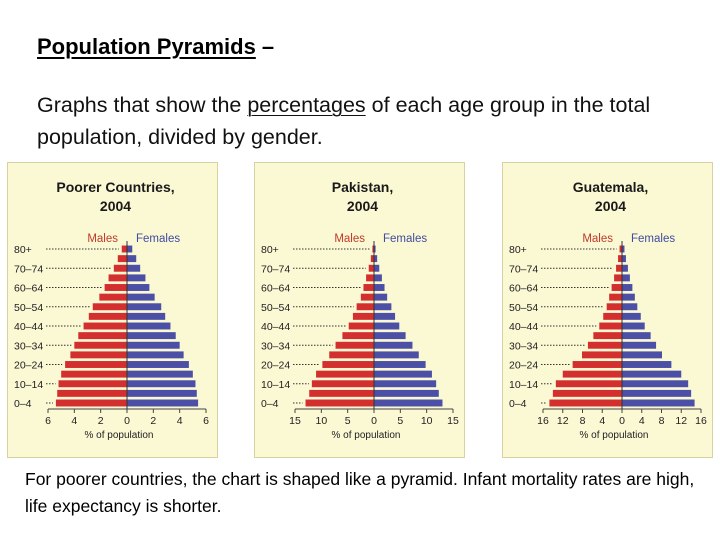  Describe the element at coordinates (206, 421) in the screenshot. I see `x-tick-label: 6` at that location.